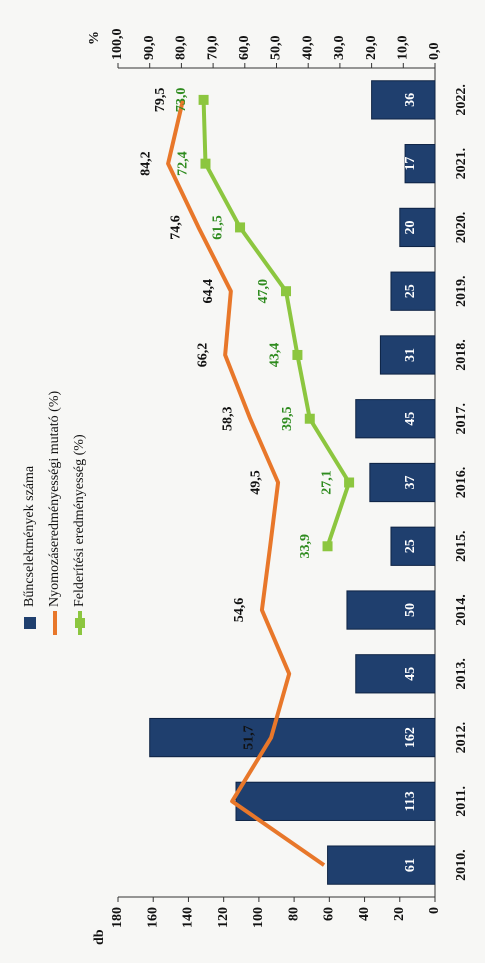 The image size is (485, 963). What do you see at coordinates (410, 610) in the screenshot?
I see `bar-label: 50` at bounding box center [410, 610].